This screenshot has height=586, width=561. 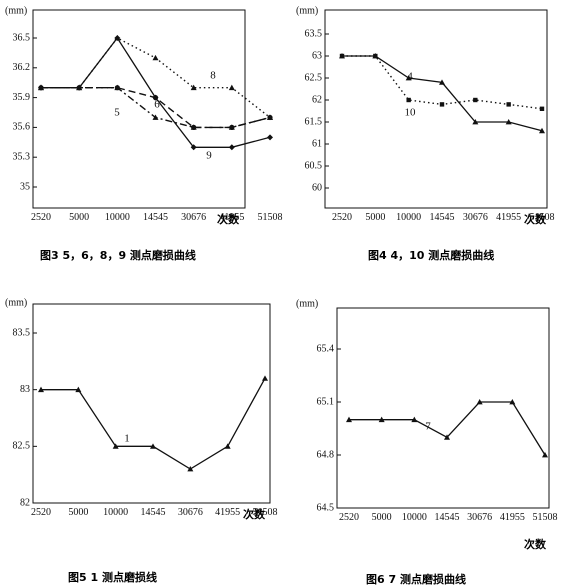 What do you see at coordinates (314, 77) in the screenshot?
I see `y-tick-label: 62.5` at bounding box center [314, 77].